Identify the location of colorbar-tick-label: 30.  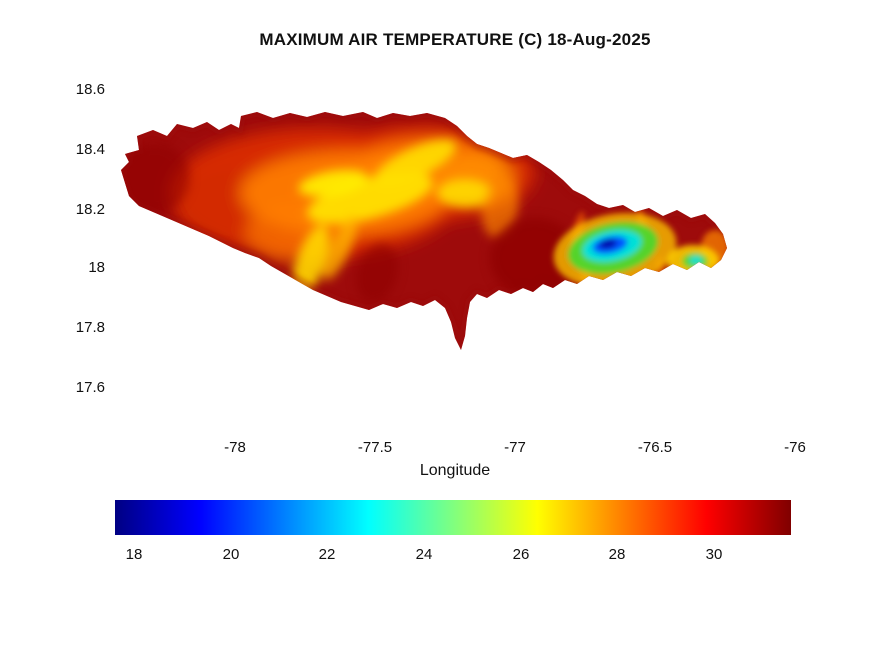
(714, 554).